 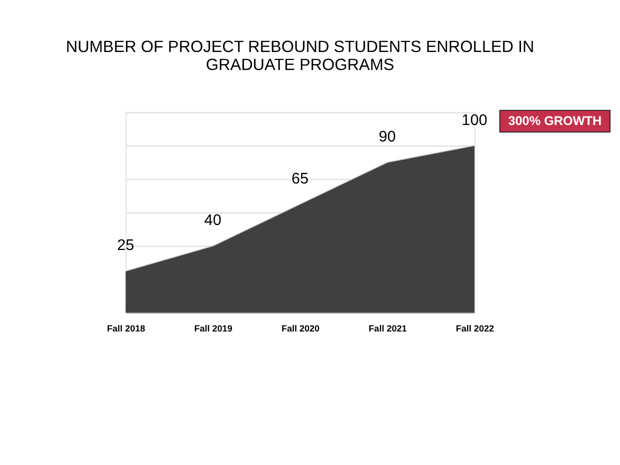 I want to click on x-tick-label: Fall 2019, so click(x=213, y=328).